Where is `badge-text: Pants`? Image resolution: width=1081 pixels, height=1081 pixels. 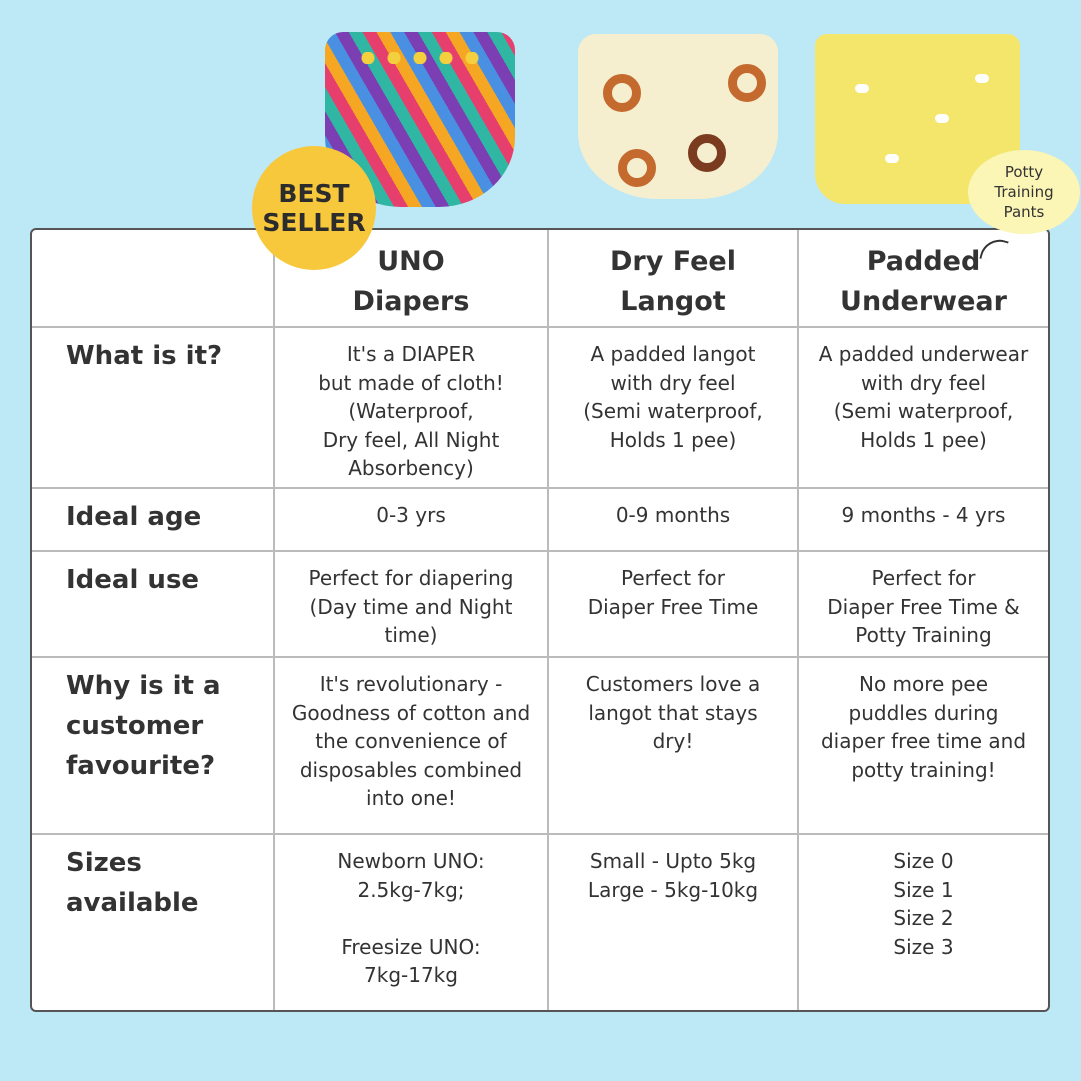 badge-text: Pants is located at coordinates (1024, 212).